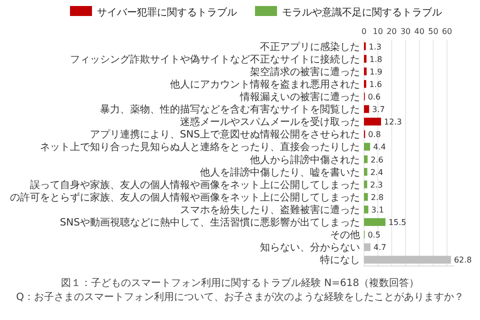 The image size is (480, 320). Describe the element at coordinates (377, 197) in the screenshot. I see `data-label: 2.8` at that location.